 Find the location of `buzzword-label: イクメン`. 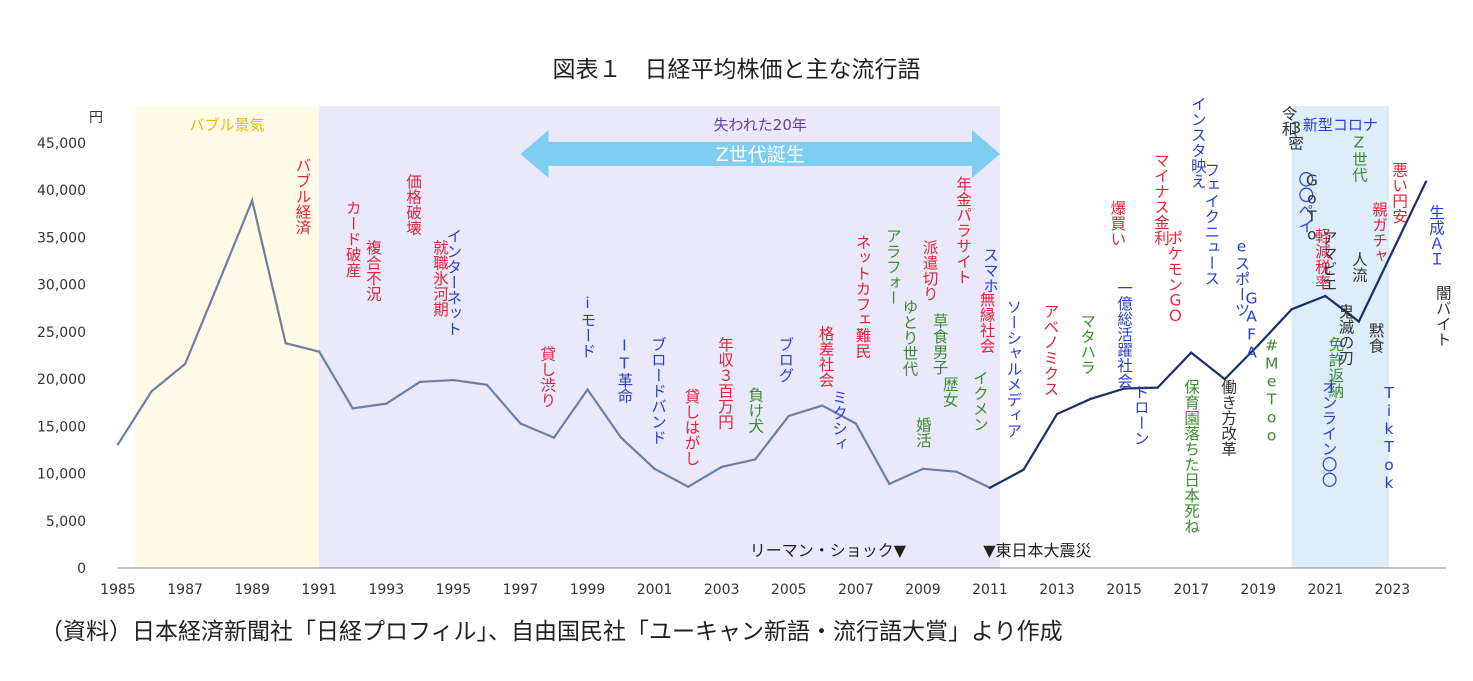

buzzword-label: イクメン is located at coordinates (980, 401).